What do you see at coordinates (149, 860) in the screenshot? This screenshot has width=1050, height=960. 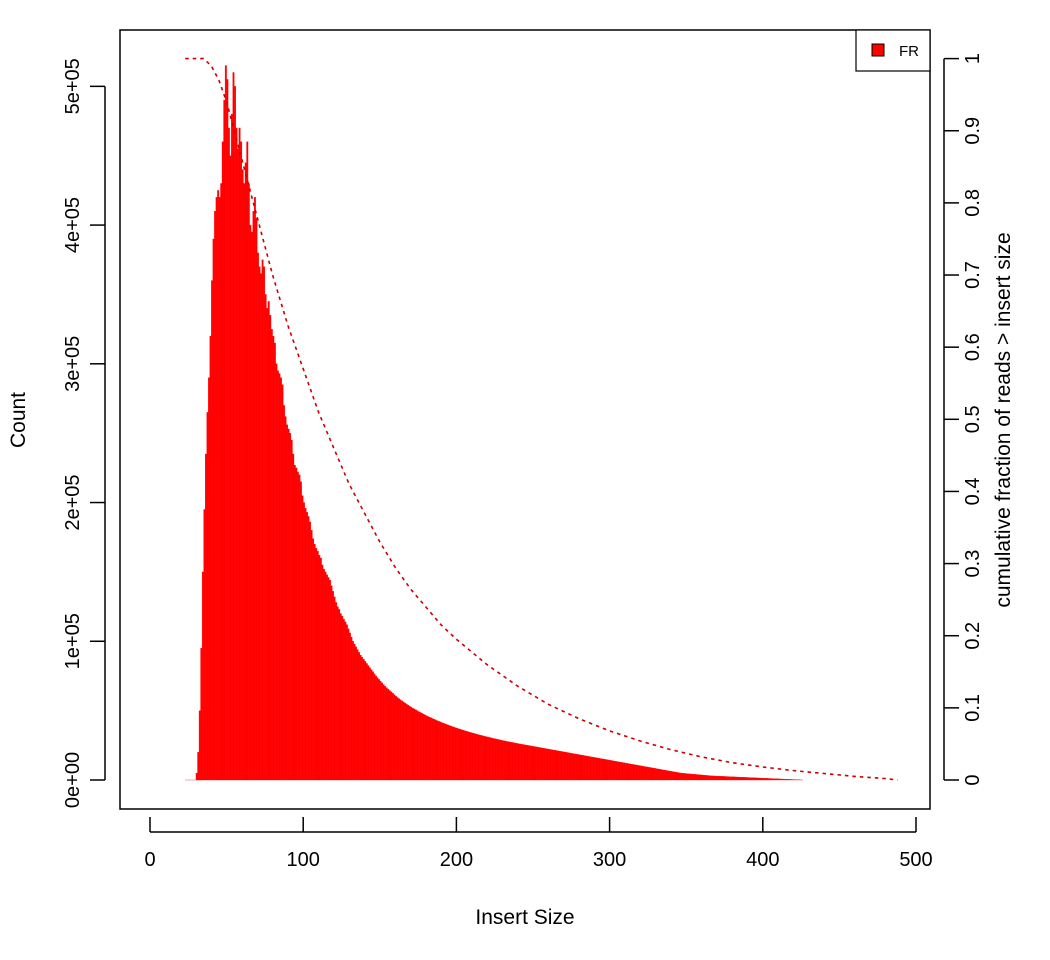 I see `x-tick-label: 0` at bounding box center [149, 860].